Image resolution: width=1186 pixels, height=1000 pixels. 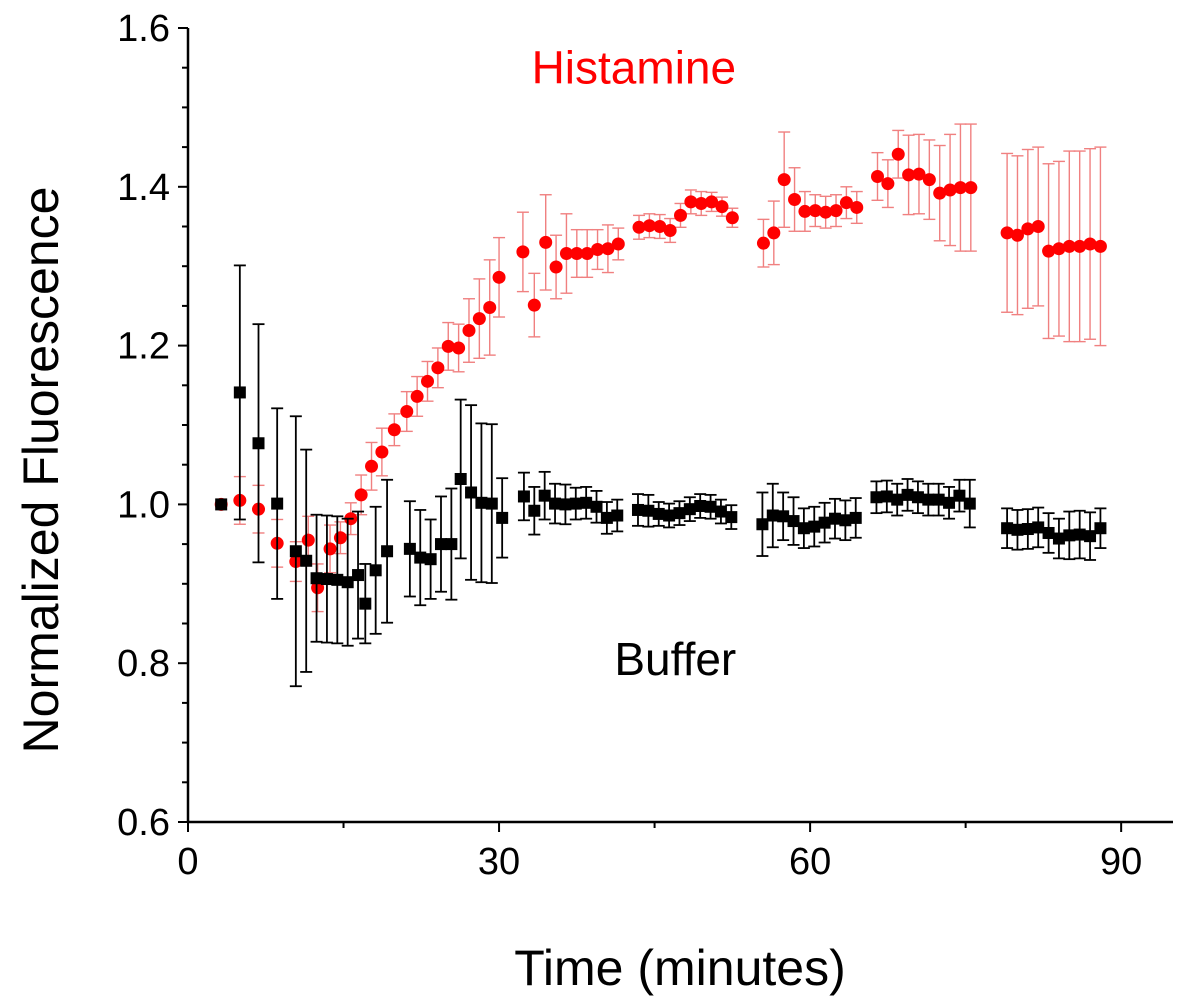 I want to click on annotation-buffer: Buffer, so click(x=675, y=659).